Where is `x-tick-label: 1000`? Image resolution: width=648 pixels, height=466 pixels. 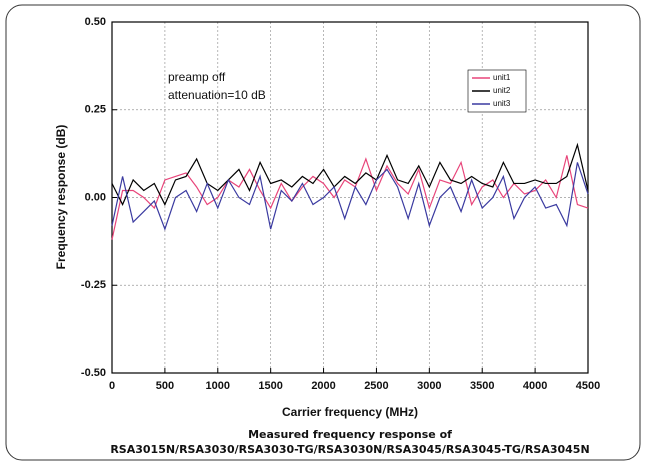
x-tick-label: 1000 is located at coordinates (218, 386).